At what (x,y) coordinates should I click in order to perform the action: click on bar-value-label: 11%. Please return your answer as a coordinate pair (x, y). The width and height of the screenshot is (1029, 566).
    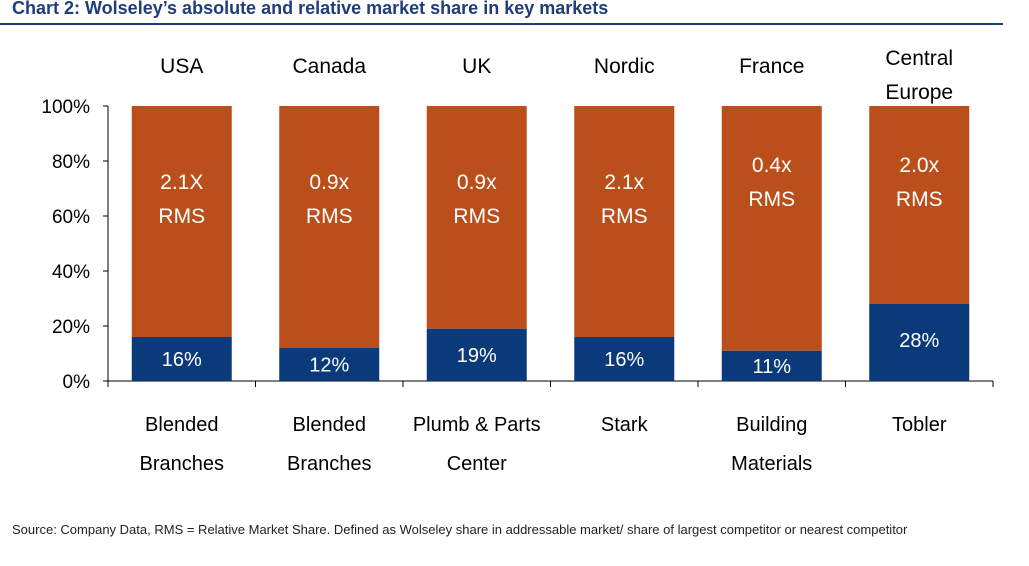
    Looking at the image, I should click on (771, 367).